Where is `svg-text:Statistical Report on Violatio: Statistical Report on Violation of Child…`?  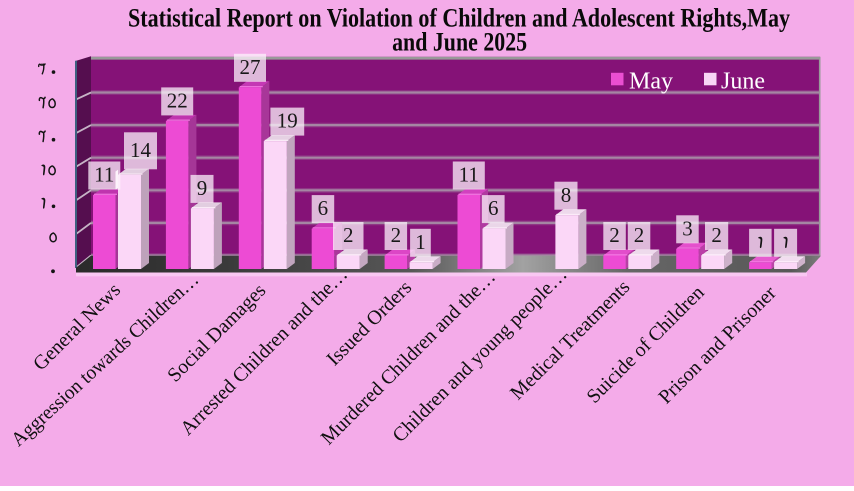
svg-text:Statistical Report on Violatio: Statistical Report on Violation of Child… is located at coordinates (459, 18).